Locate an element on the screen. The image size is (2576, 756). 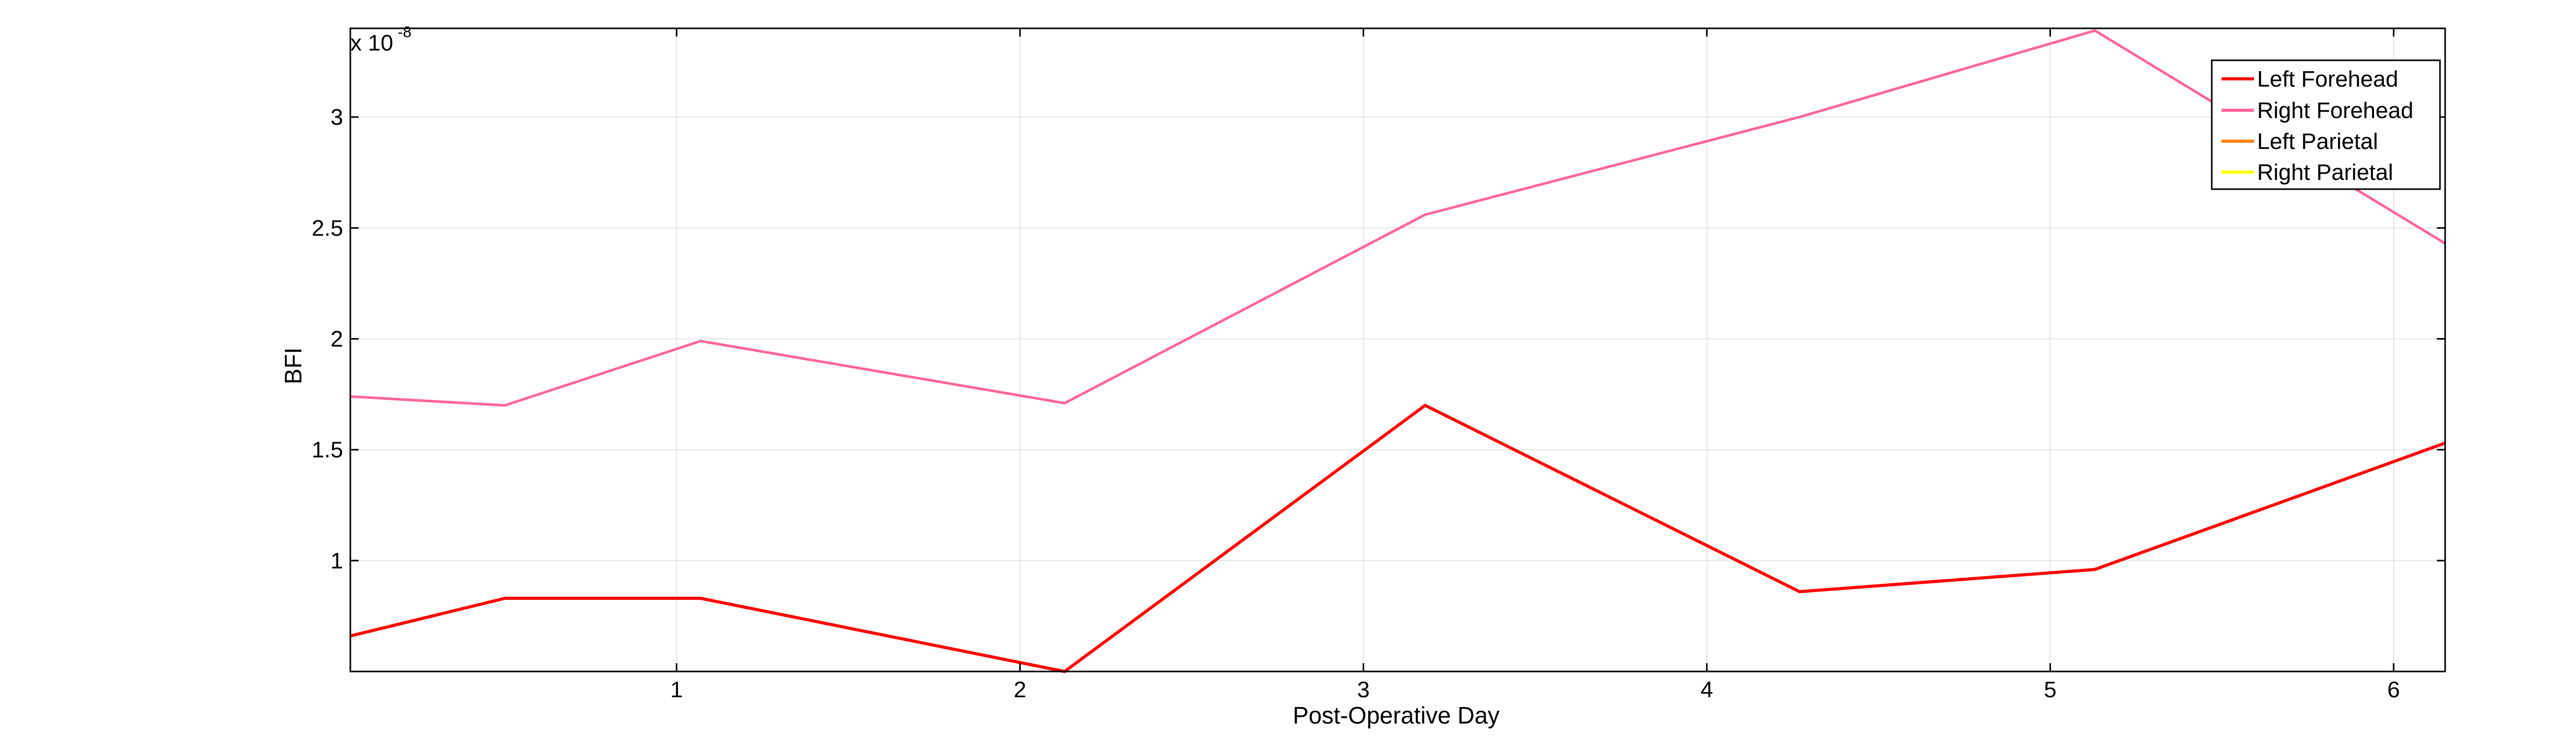
x-tick-label: 1 is located at coordinates (676, 689).